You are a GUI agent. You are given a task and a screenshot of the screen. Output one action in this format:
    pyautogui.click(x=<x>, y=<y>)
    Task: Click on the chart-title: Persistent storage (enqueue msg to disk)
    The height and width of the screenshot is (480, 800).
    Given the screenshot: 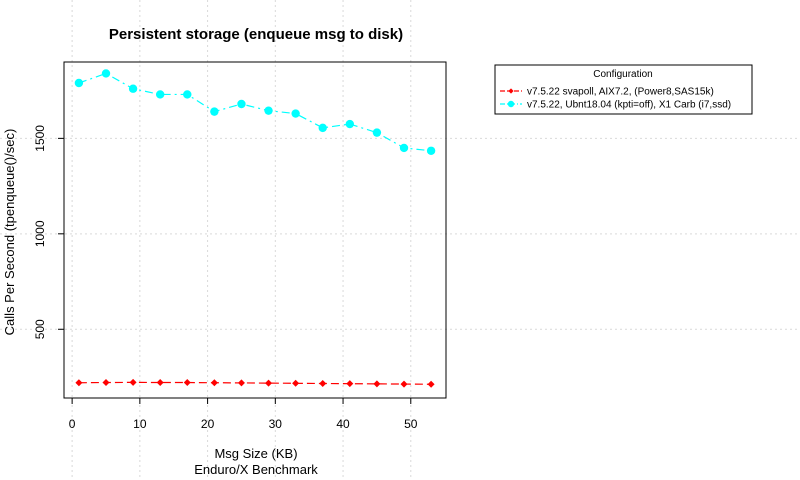 What is the action you would take?
    pyautogui.click(x=256, y=34)
    